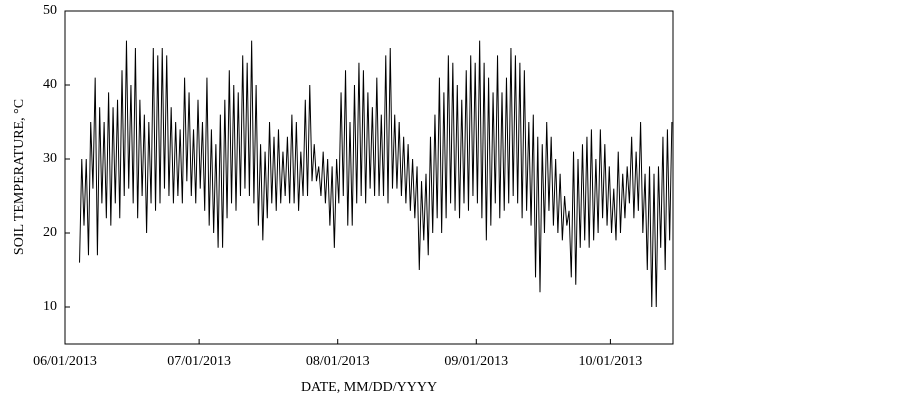 This screenshot has width=902, height=407. What do you see at coordinates (50, 10) in the screenshot?
I see `y-tick-label: 50` at bounding box center [50, 10].